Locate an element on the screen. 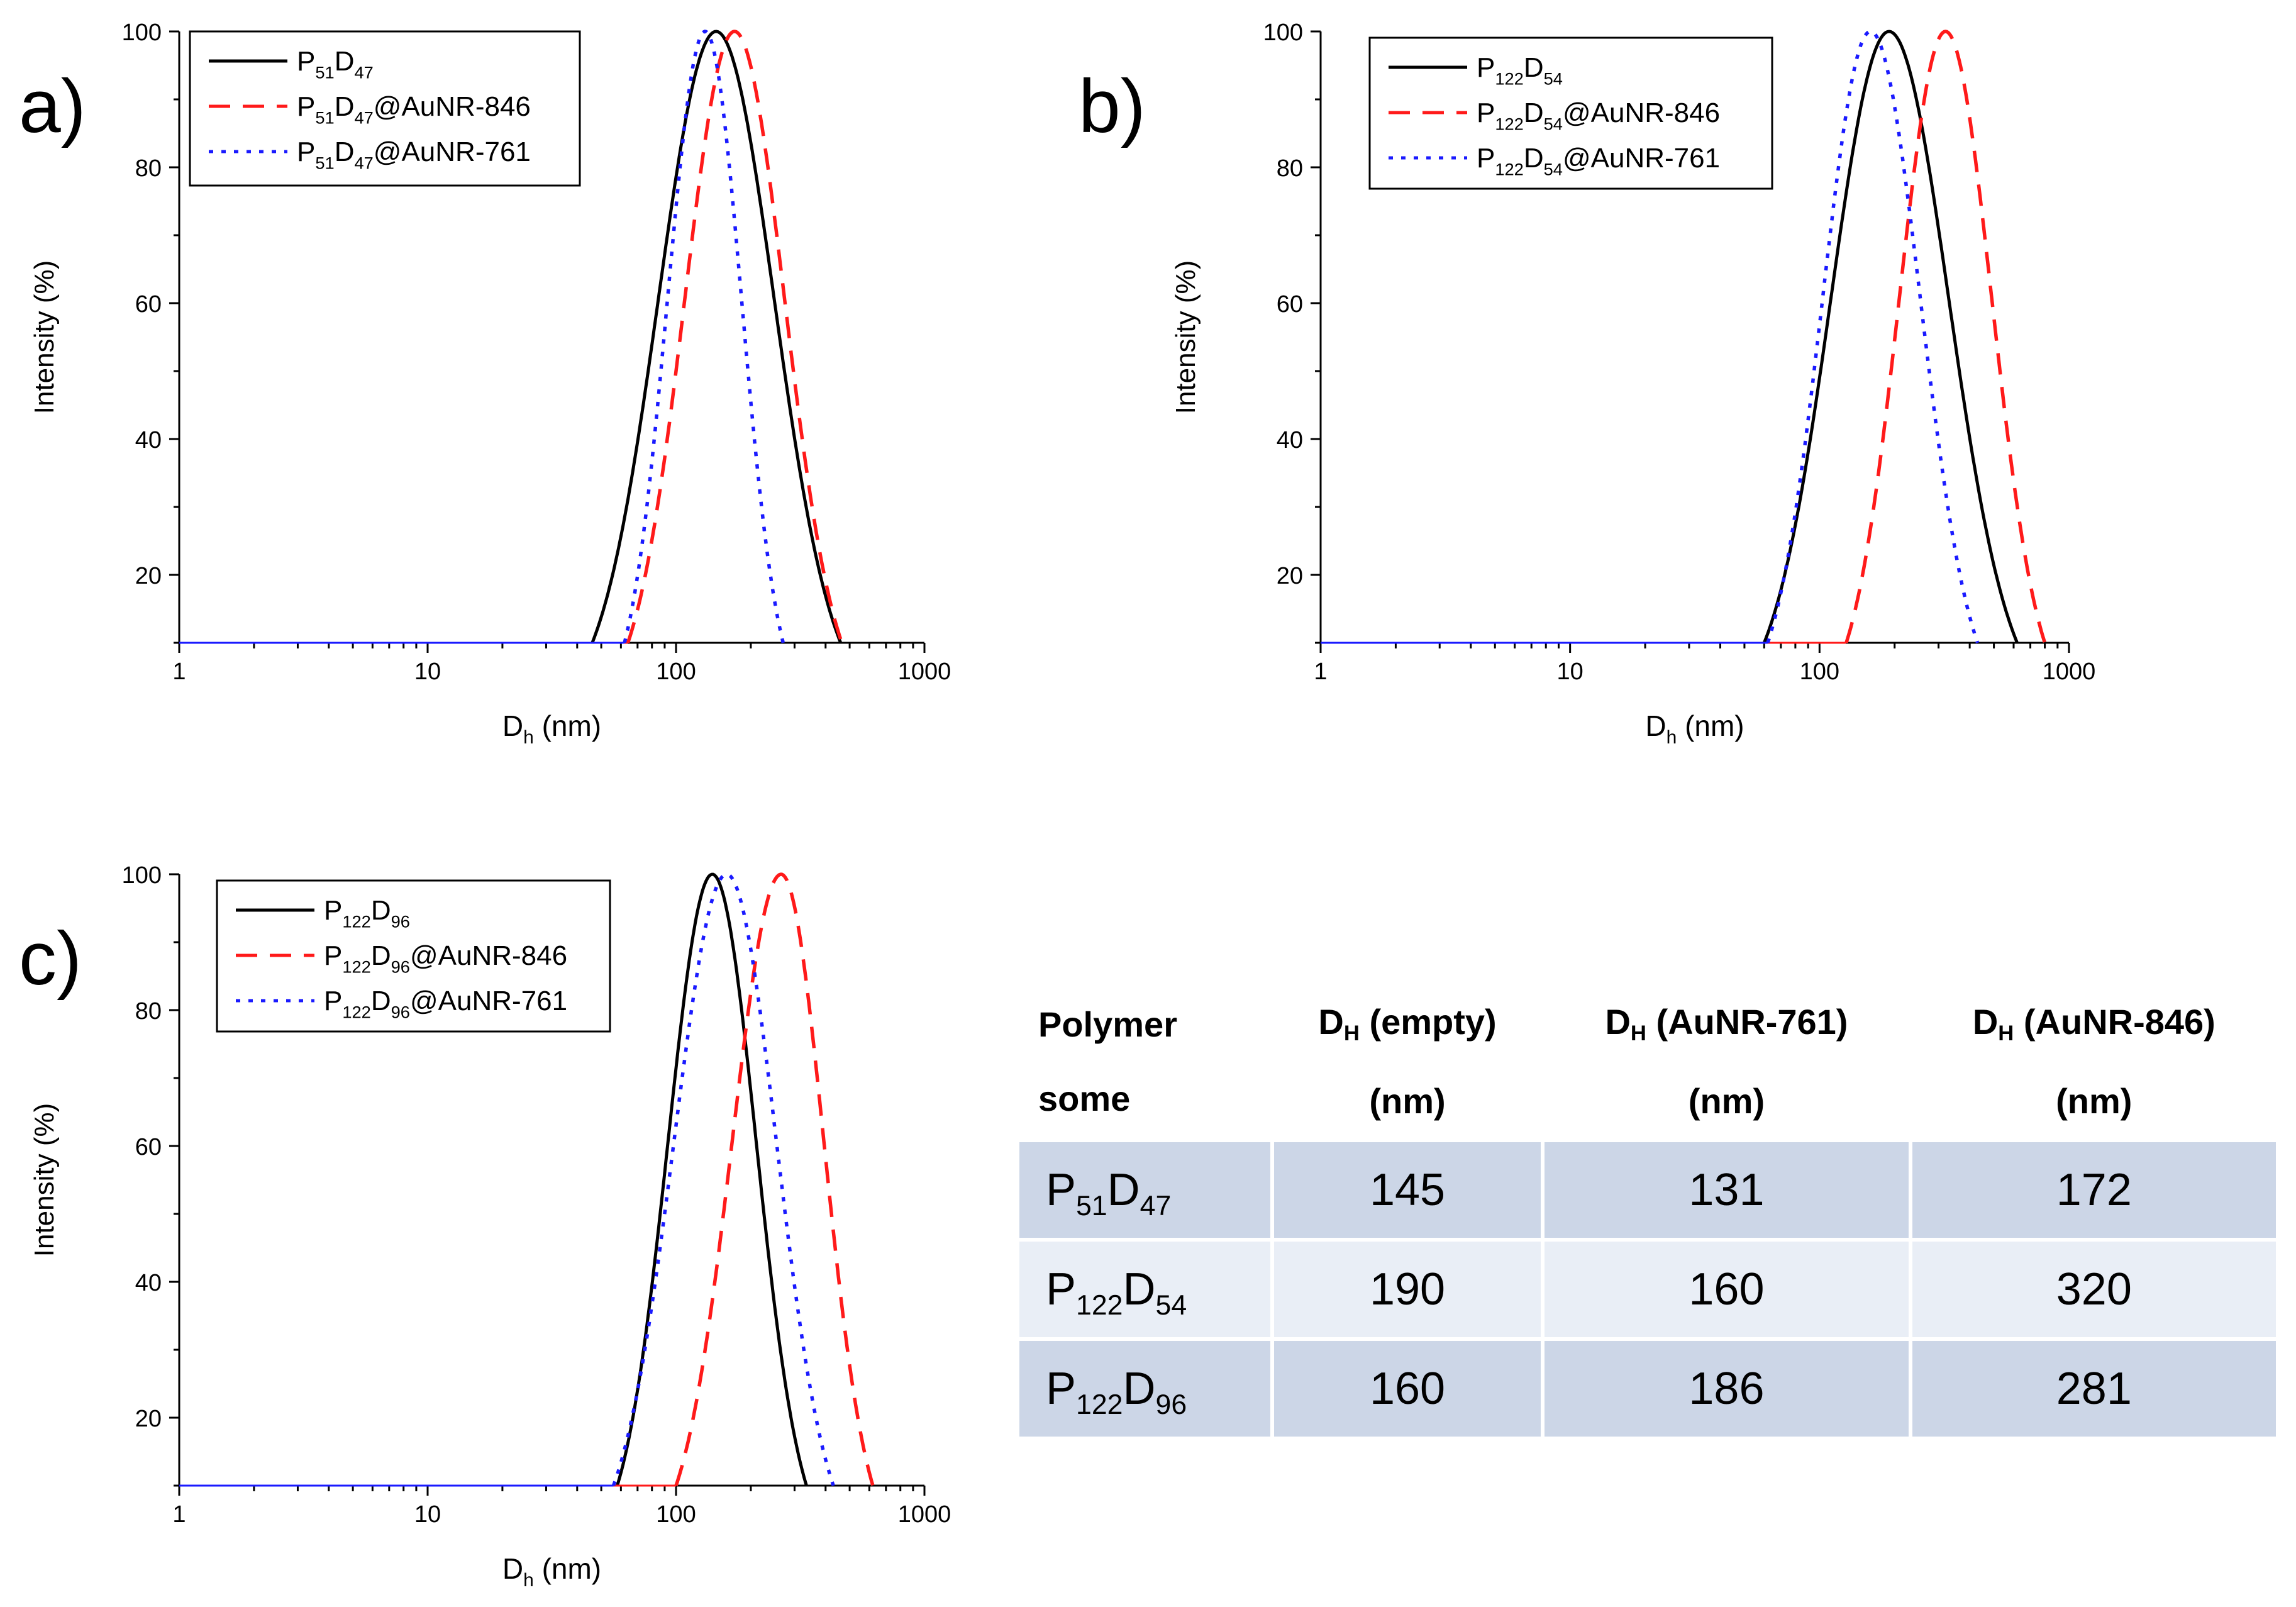  legend-label: P122D54@AuNR-761 is located at coordinates (1598, 161).